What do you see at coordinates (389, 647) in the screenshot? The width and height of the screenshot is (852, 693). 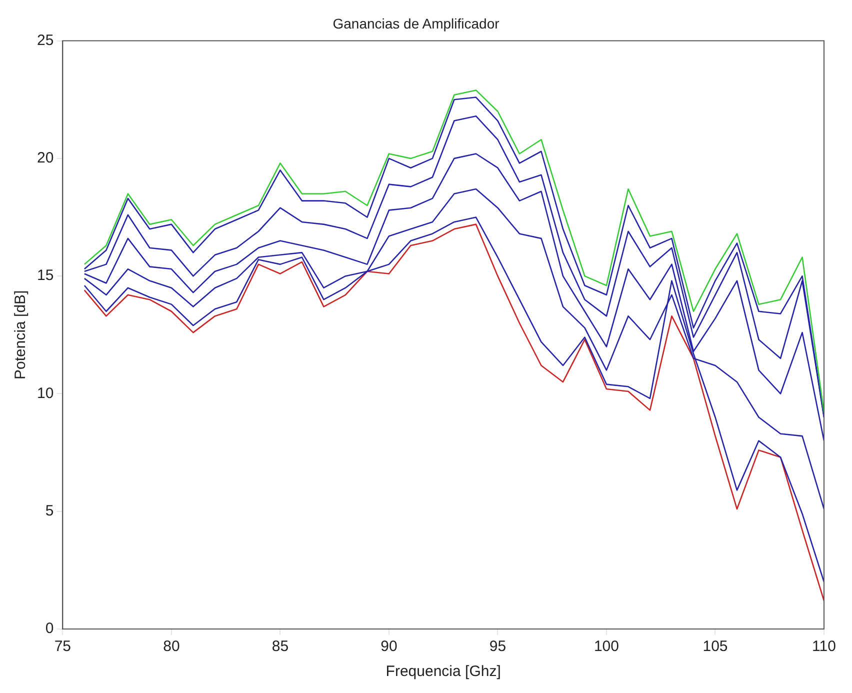 I see `x-tick-label: 90` at bounding box center [389, 647].